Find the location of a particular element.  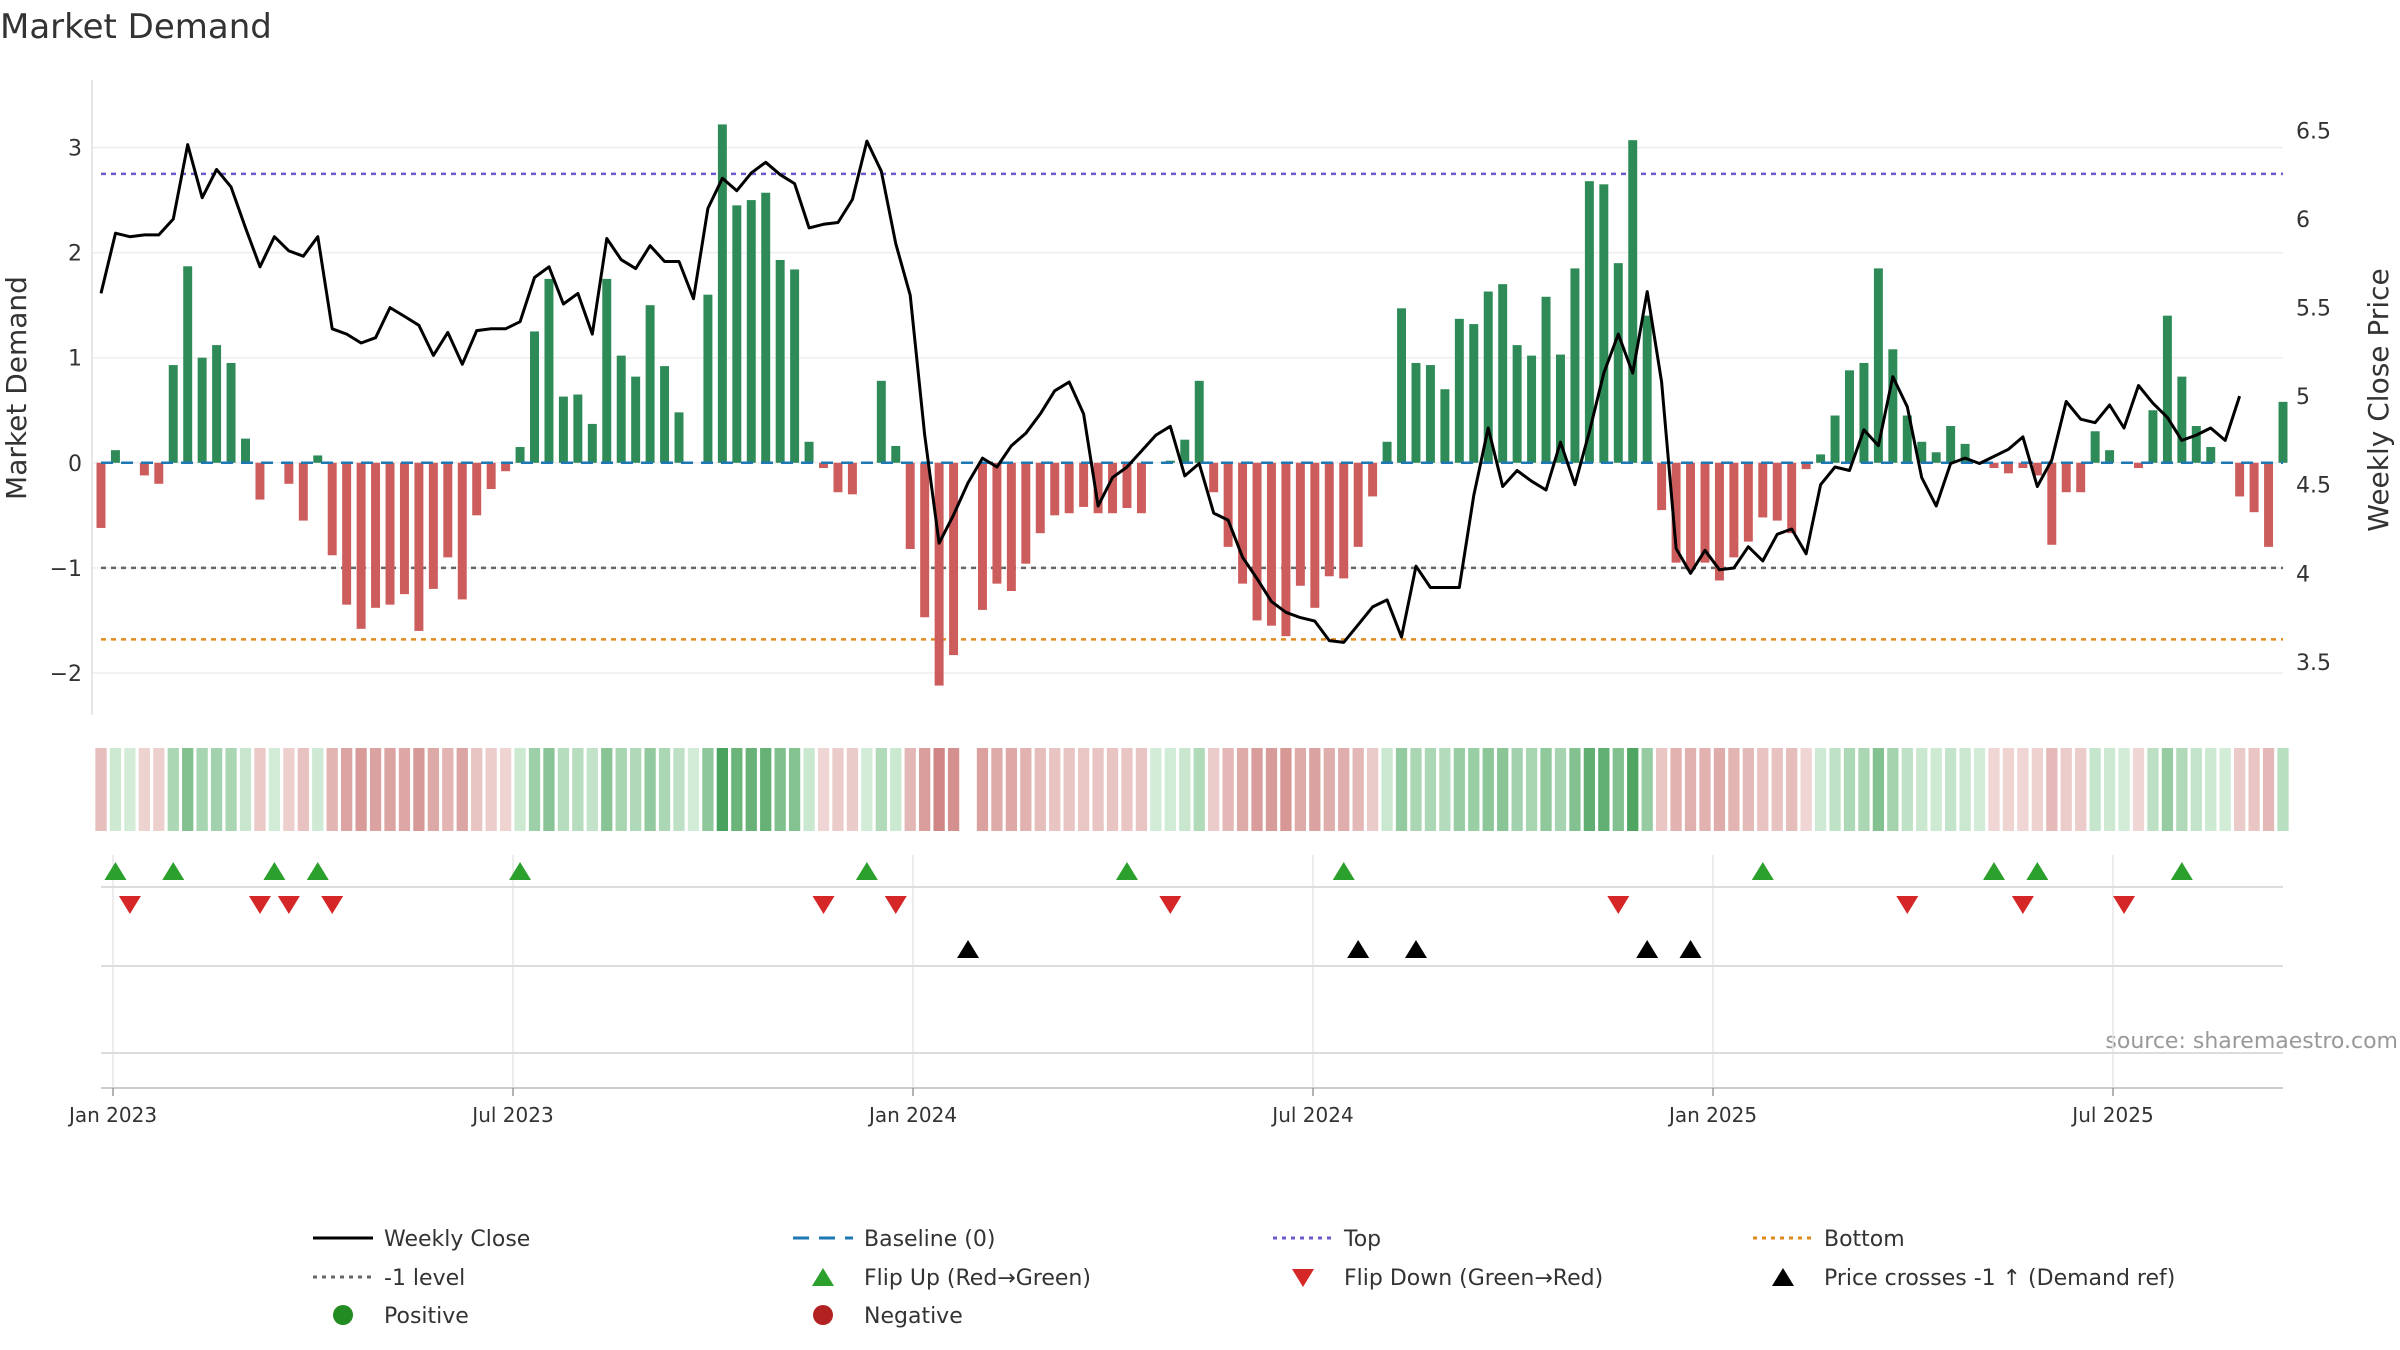

y-tick-label: 2 is located at coordinates (75, 254).